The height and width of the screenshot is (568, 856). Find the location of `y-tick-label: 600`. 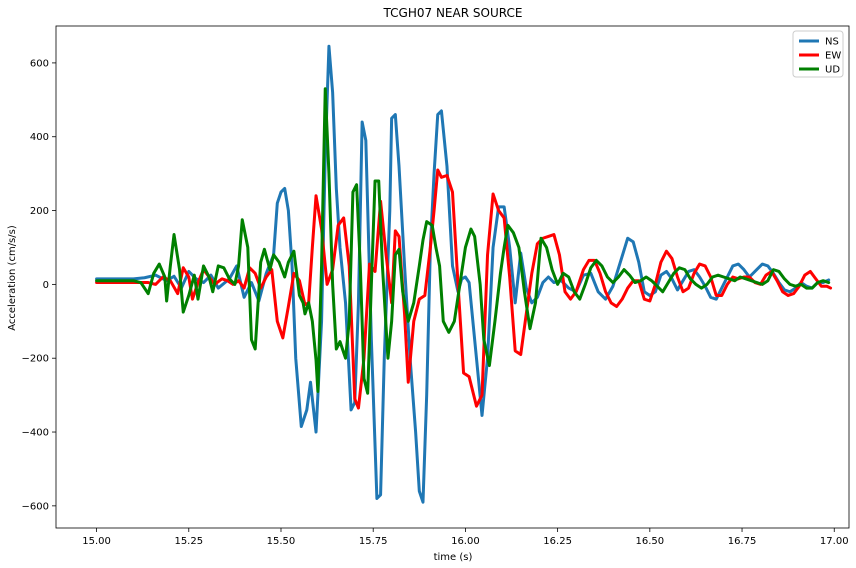

y-tick-label: 600 is located at coordinates (39, 63).